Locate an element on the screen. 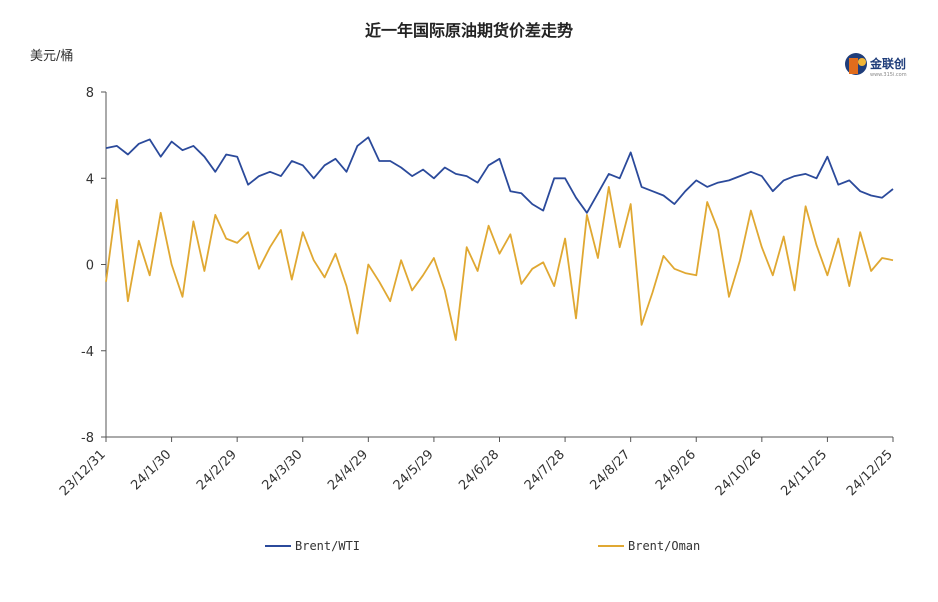  legend-label: Brent/Oman is located at coordinates (664, 546).